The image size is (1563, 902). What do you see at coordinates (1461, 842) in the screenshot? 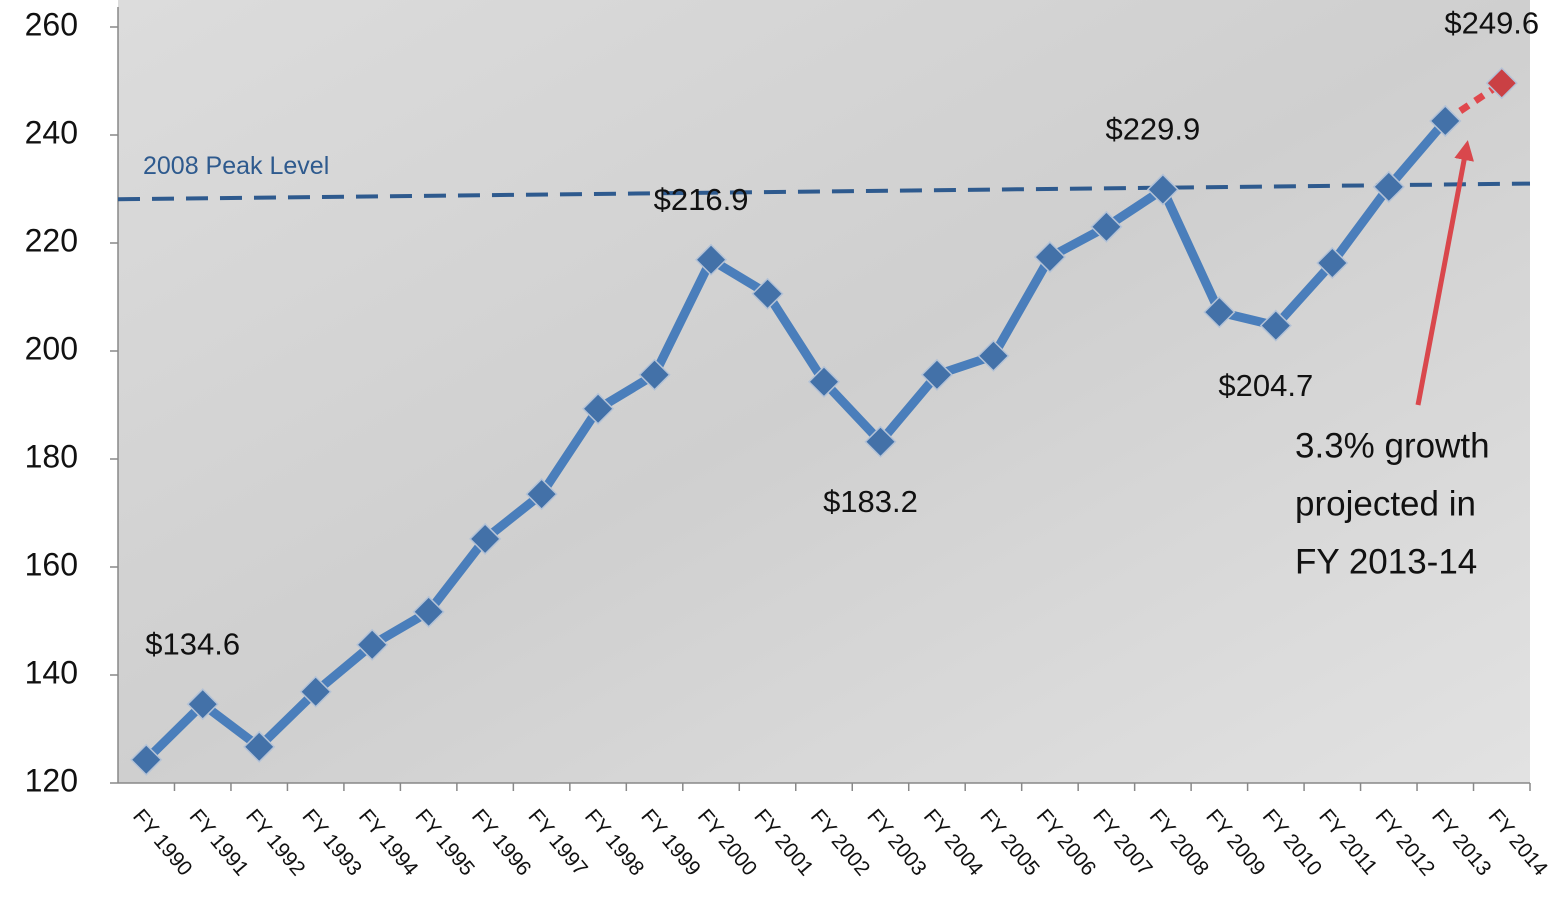
I see `x-tick-label: FY 2013` at bounding box center [1461, 842].